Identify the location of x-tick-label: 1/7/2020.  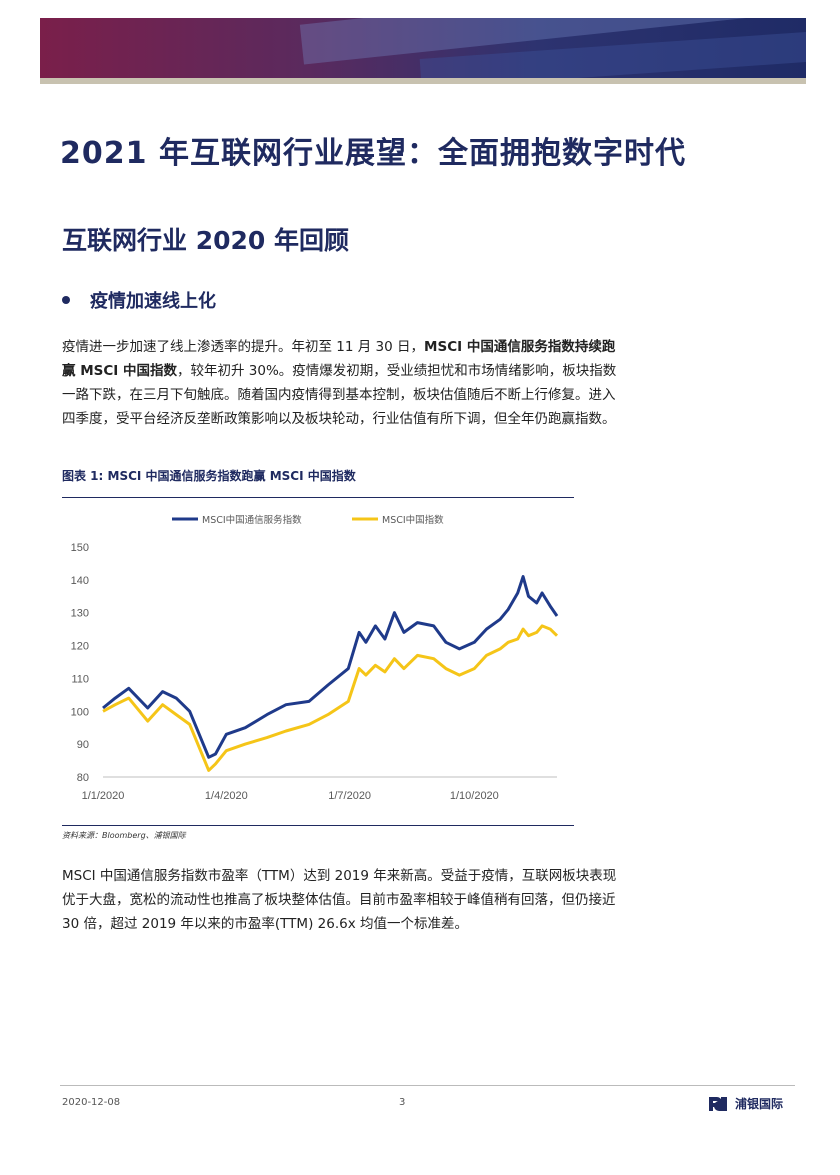
(349, 796).